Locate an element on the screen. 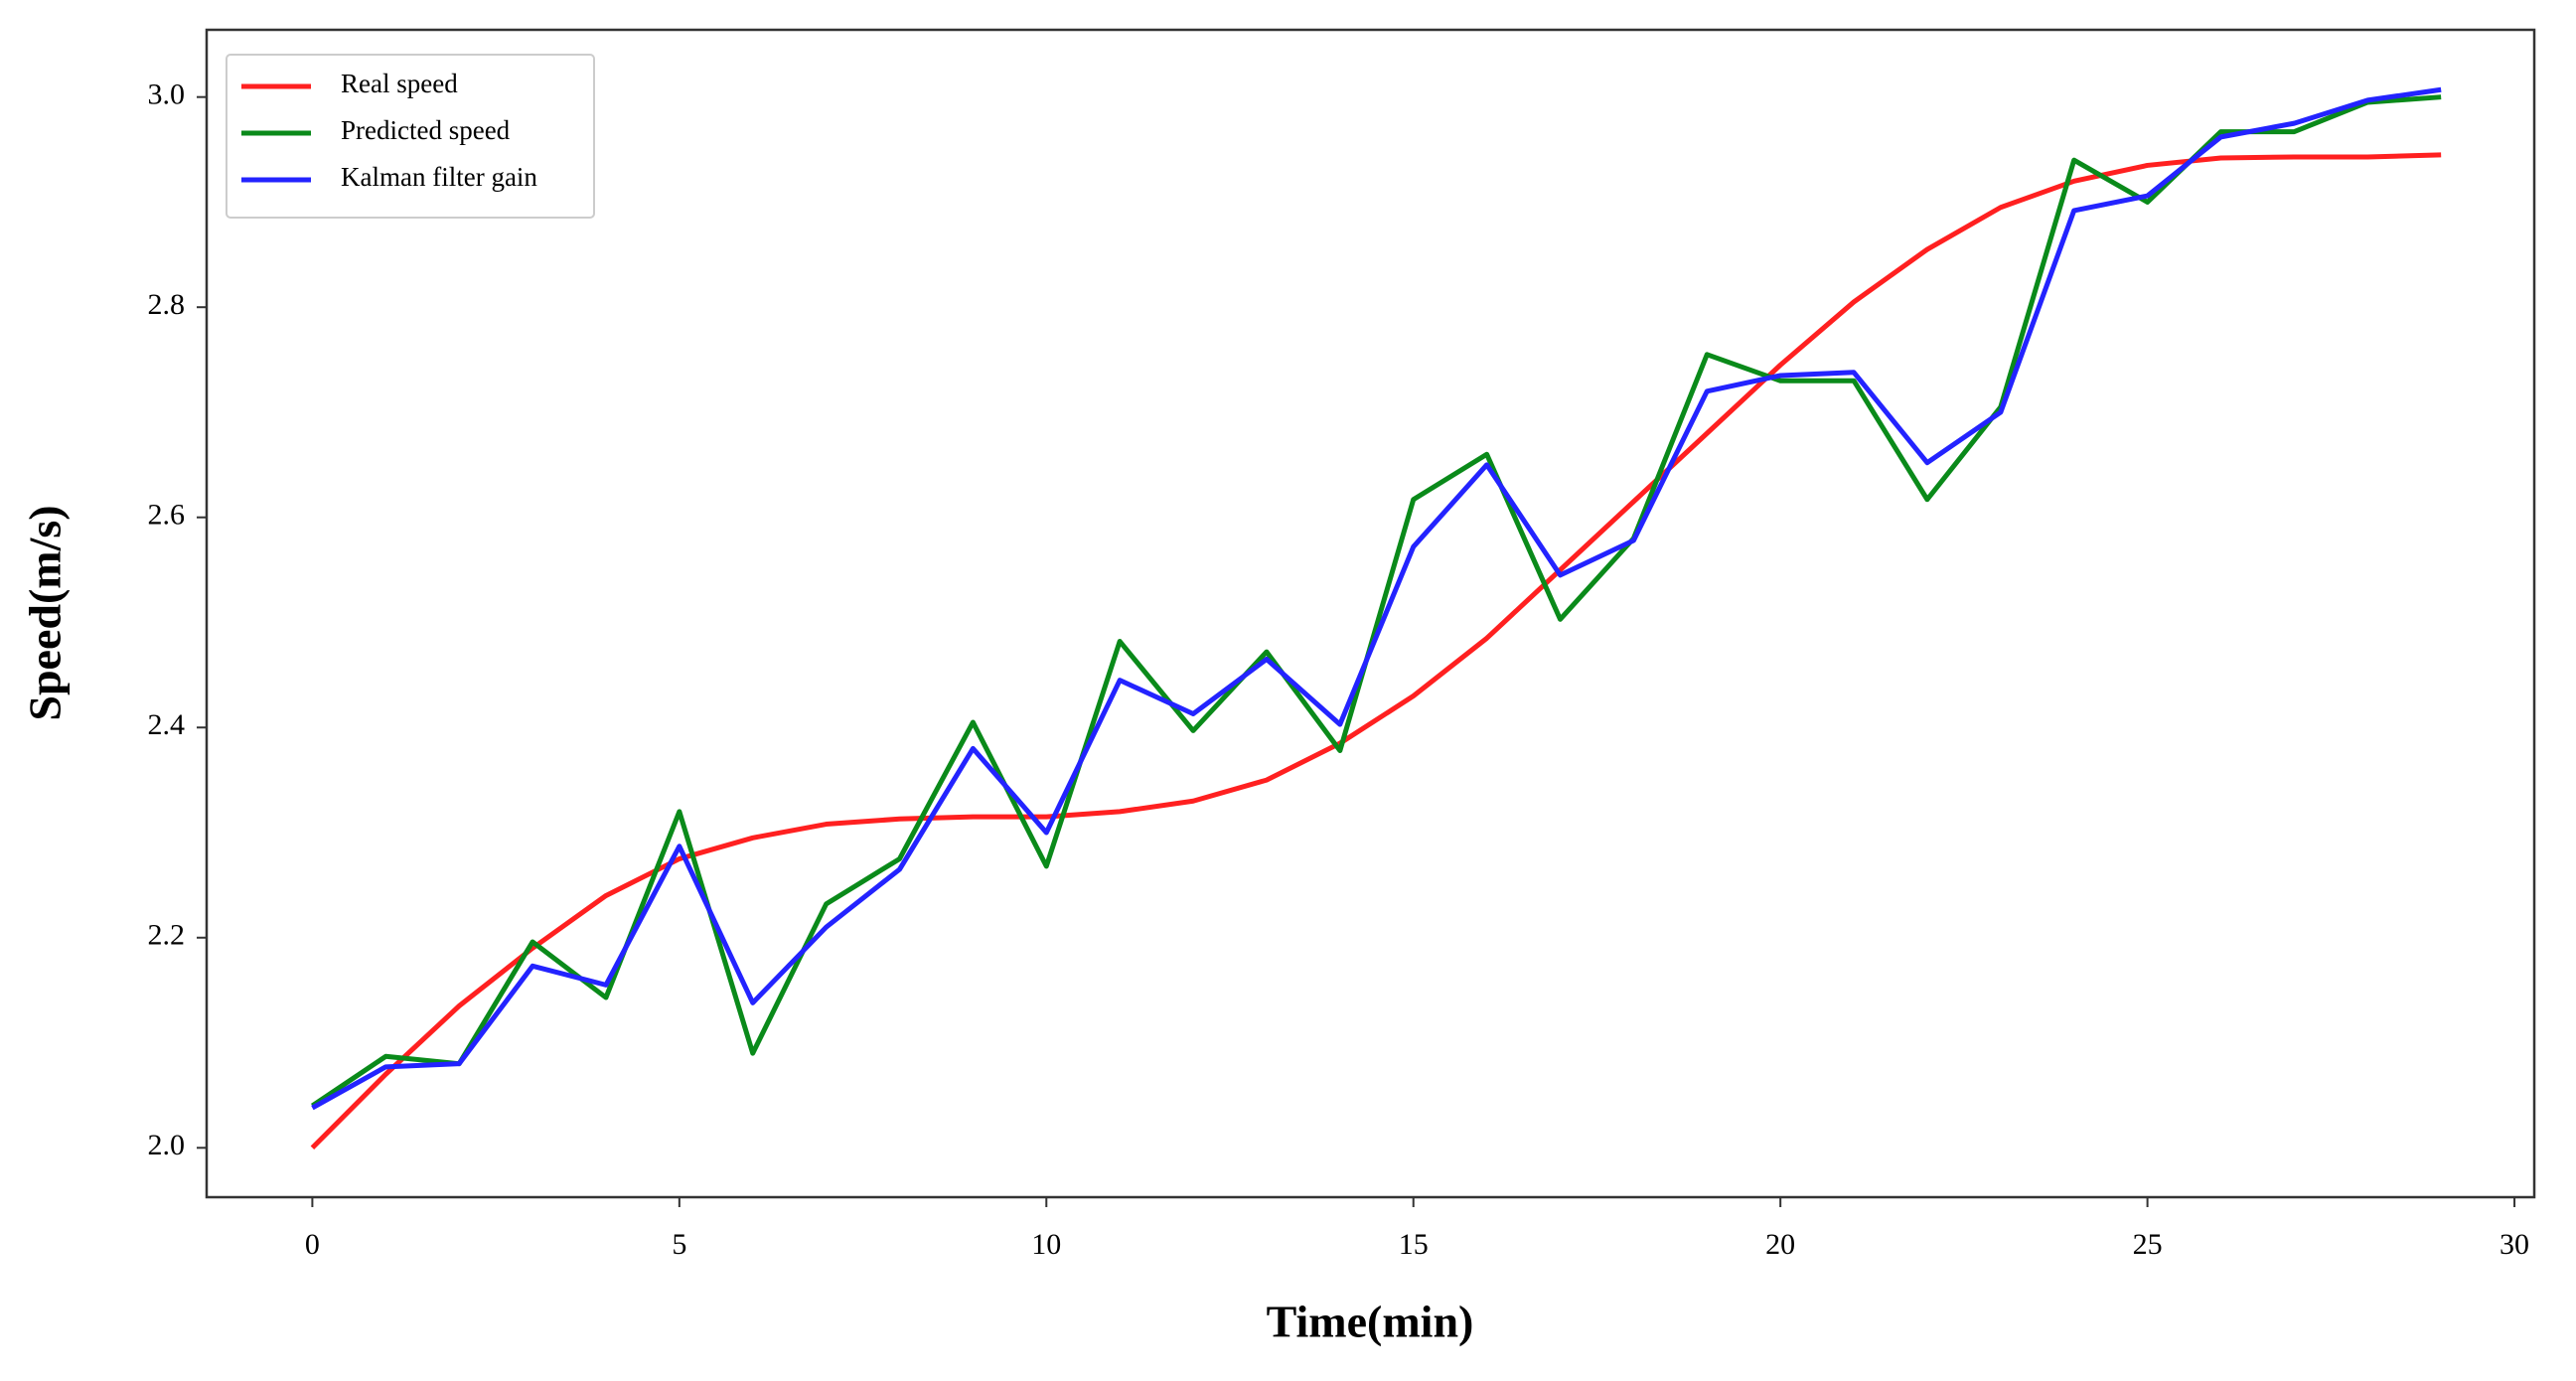 The height and width of the screenshot is (1381, 2576). x-axis-title: Time(min) is located at coordinates (1370, 1322).